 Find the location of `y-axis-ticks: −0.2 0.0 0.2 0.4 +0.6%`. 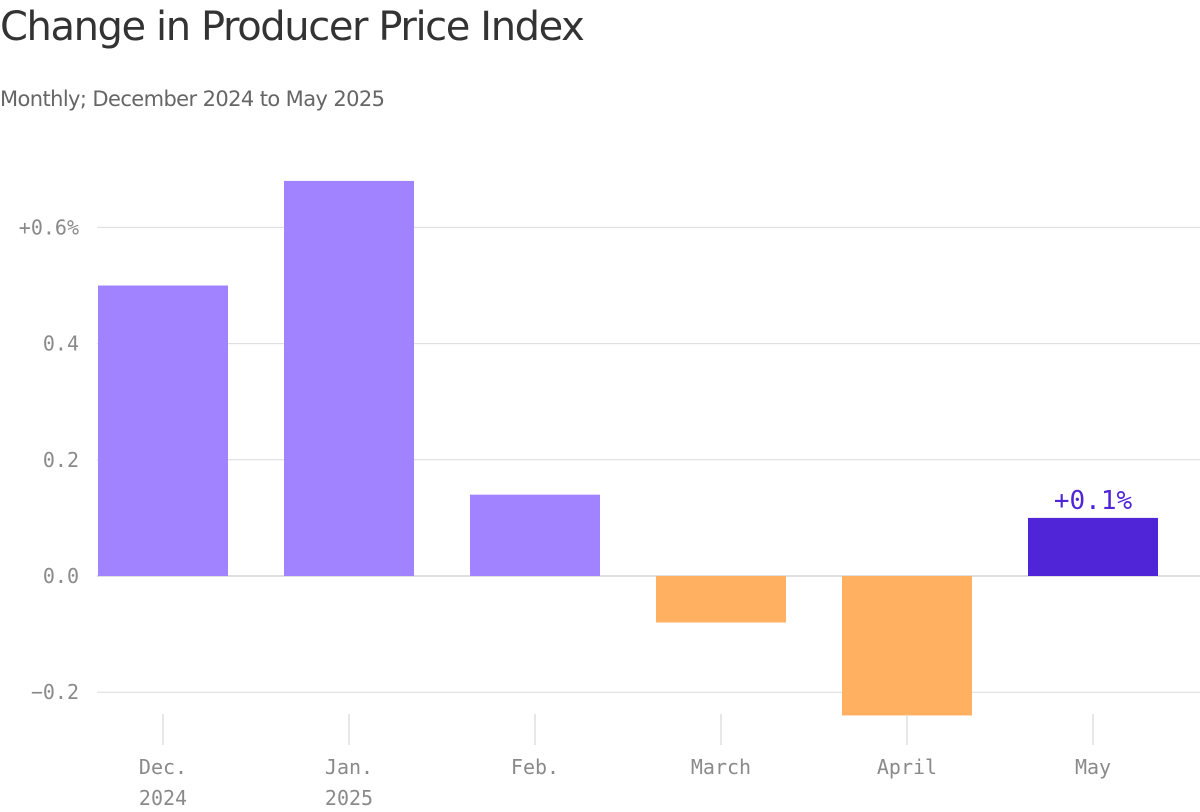

y-axis-ticks: −0.2 0.0 0.2 0.4 +0.6% is located at coordinates (49, 459).